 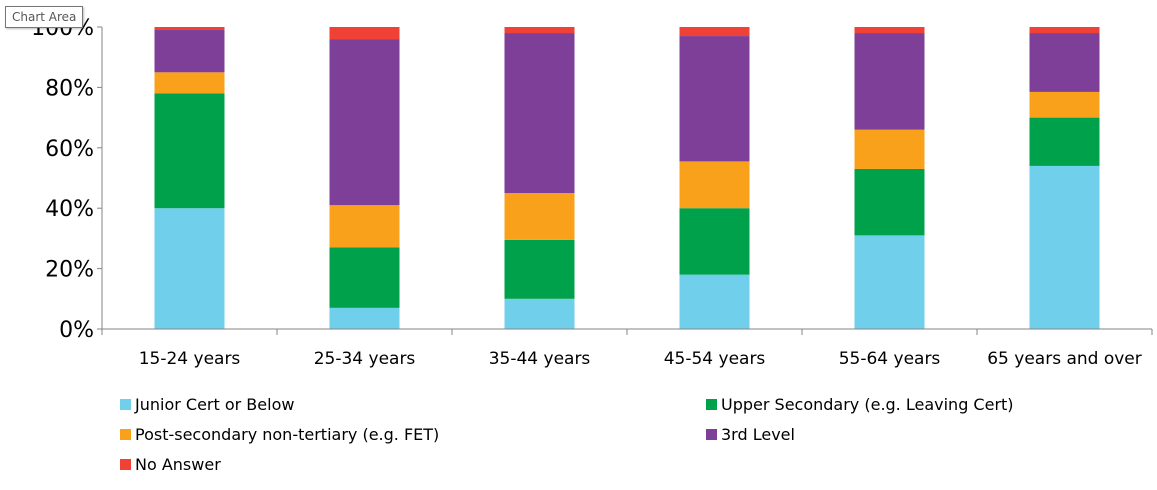 What do you see at coordinates (1064, 141) in the screenshot?
I see `bar-65-years-and-over-upper-secondary-e-g-leaving-cert` at bounding box center [1064, 141].